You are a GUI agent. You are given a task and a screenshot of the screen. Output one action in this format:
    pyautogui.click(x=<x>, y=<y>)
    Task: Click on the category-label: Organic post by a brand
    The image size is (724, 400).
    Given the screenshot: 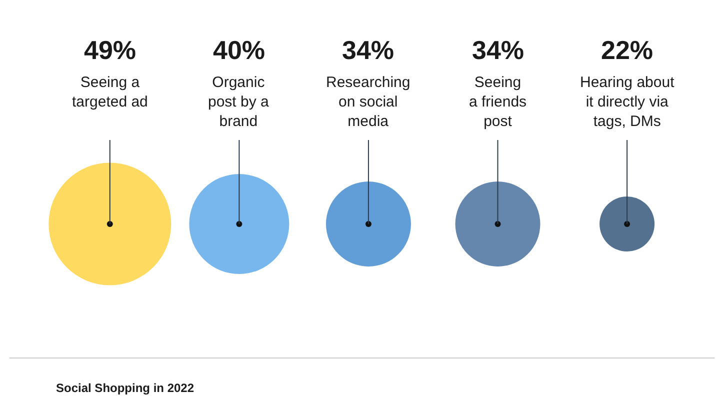 What is the action you would take?
    pyautogui.click(x=239, y=102)
    